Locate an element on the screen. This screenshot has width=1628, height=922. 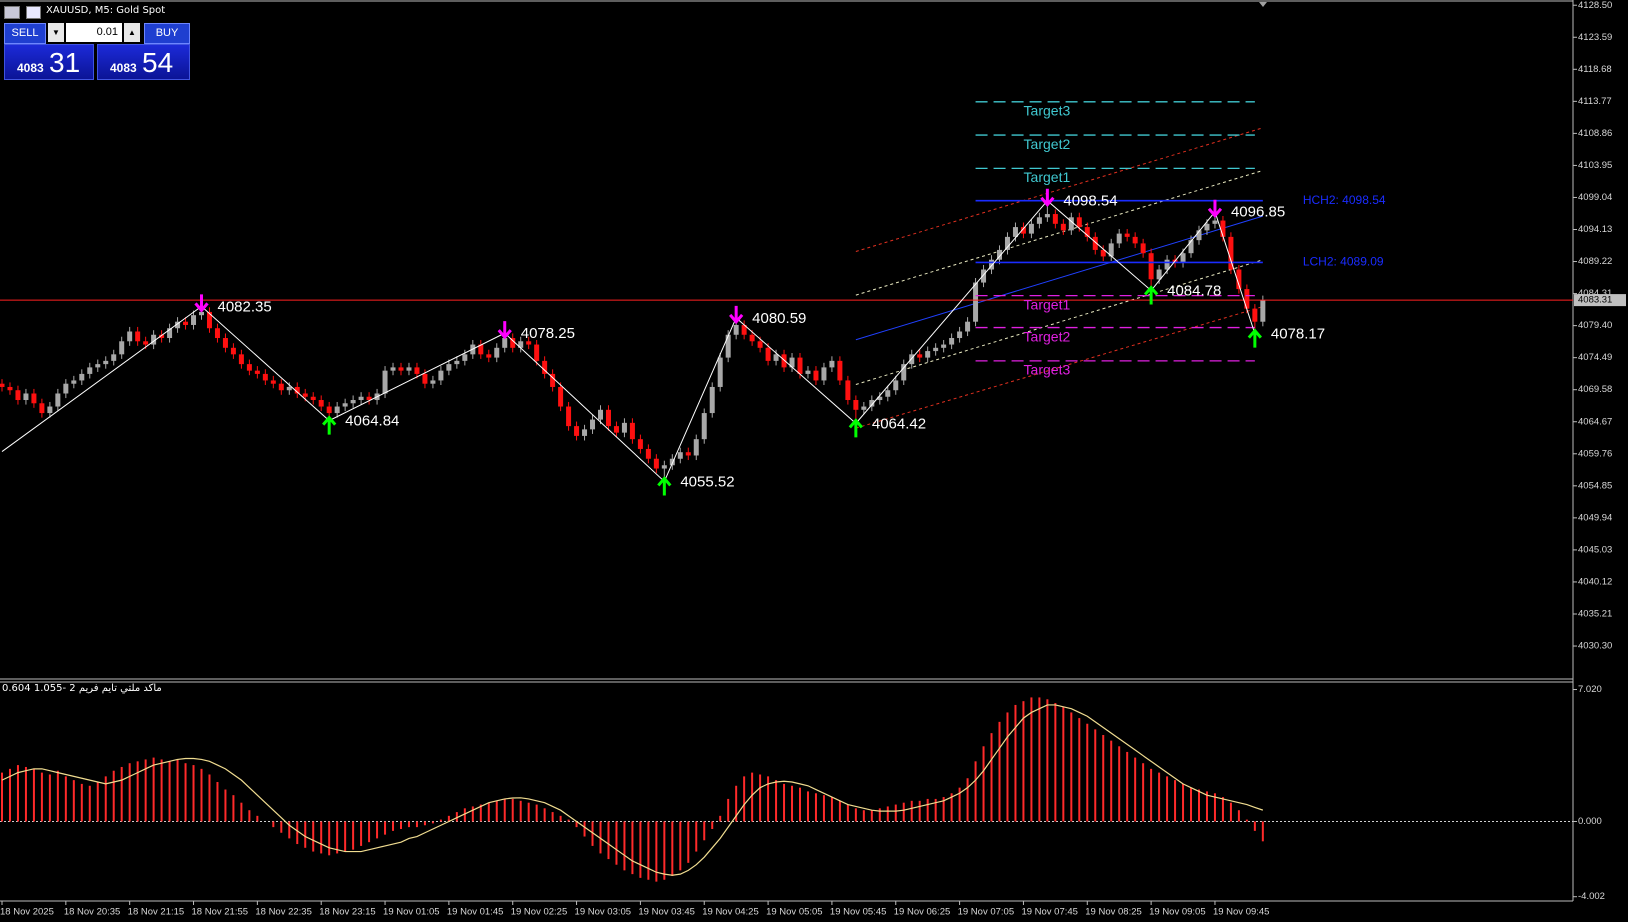
x-tick-label: 19 Nov 04:25 is located at coordinates (730, 912).